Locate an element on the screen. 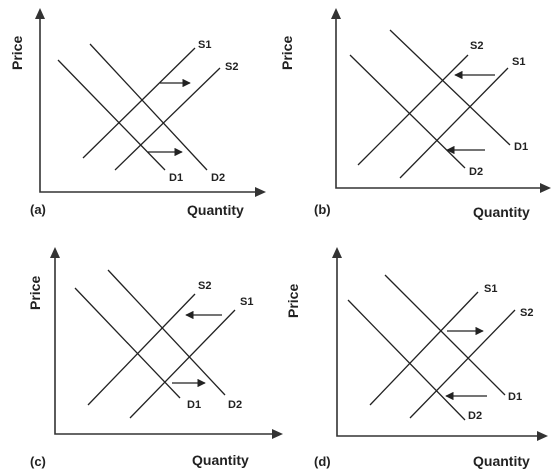  panel-label: (c) is located at coordinates (38, 461).